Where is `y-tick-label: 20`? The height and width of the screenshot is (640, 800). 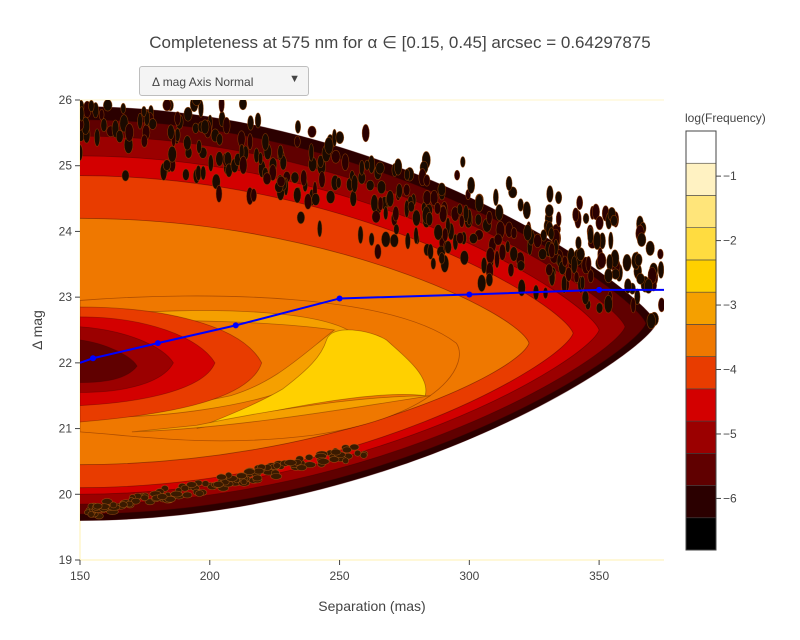 y-tick-label: 20 is located at coordinates (66, 494).